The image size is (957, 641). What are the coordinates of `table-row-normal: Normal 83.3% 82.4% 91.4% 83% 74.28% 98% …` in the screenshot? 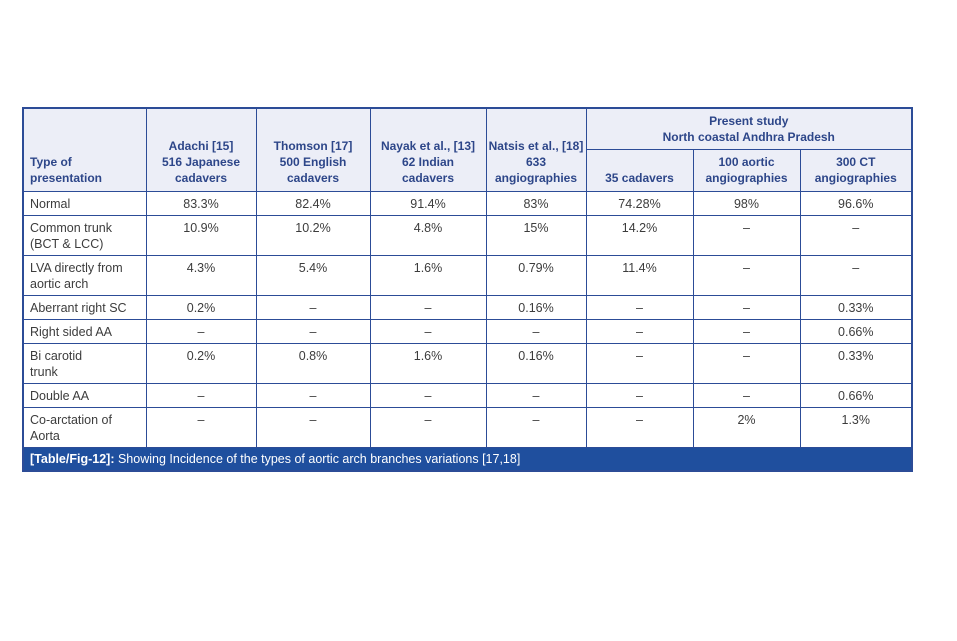 It's located at (467, 203).